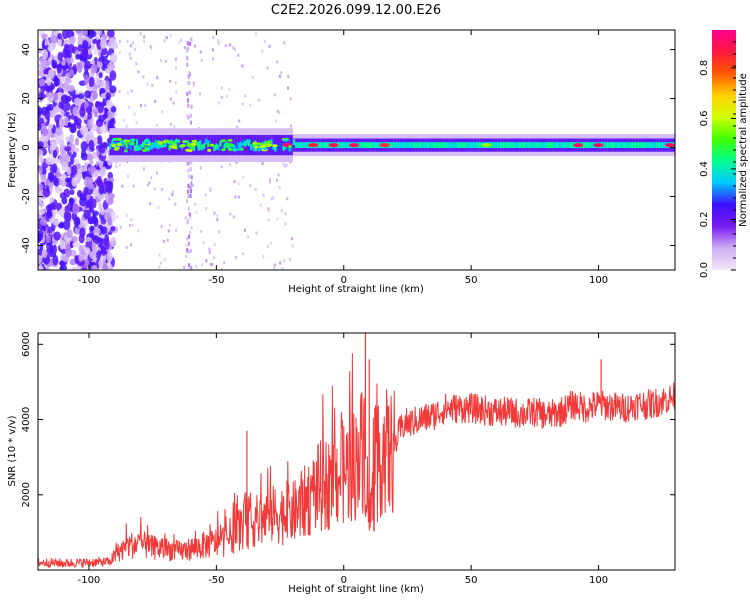 The width and height of the screenshot is (750, 604). I want to click on snr-y-axis-label: SNR (10 * v/v), so click(12, 450).